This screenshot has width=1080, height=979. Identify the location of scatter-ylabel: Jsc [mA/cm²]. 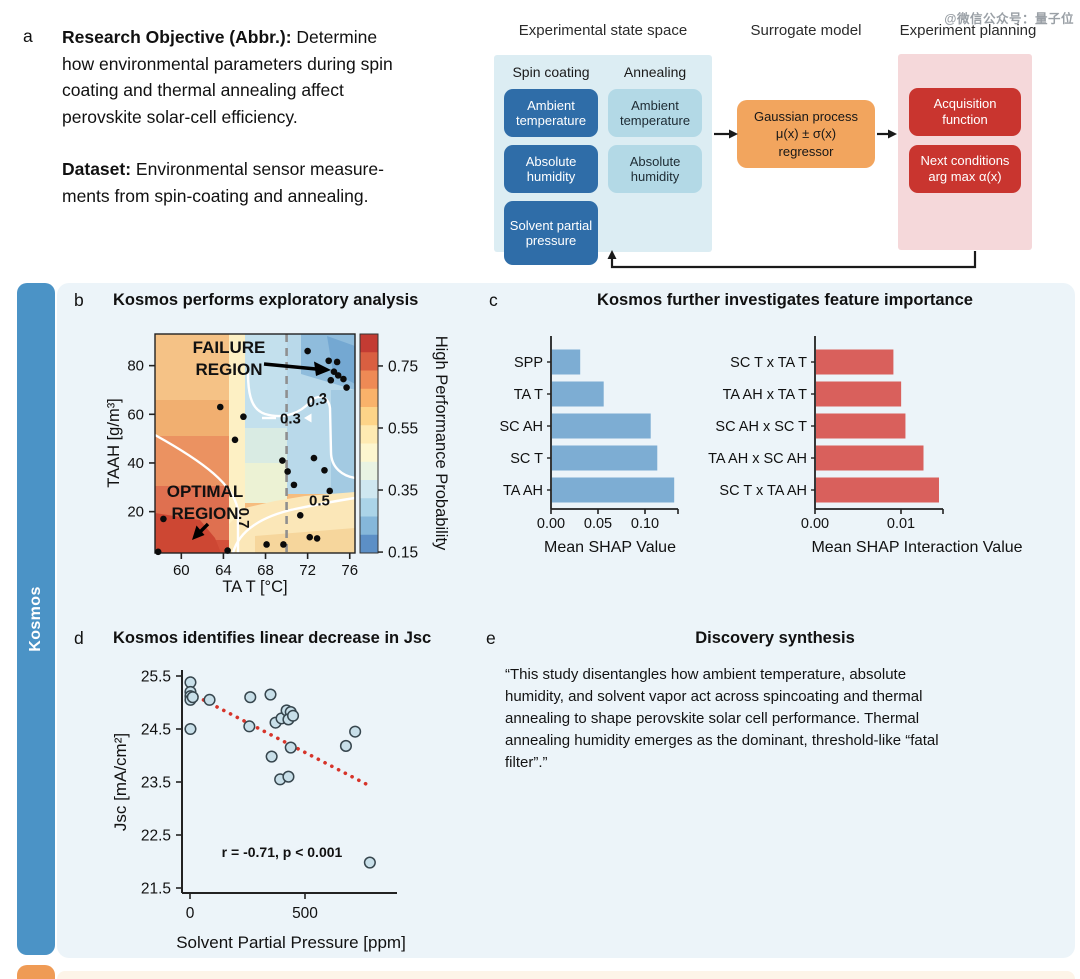
(120, 782).